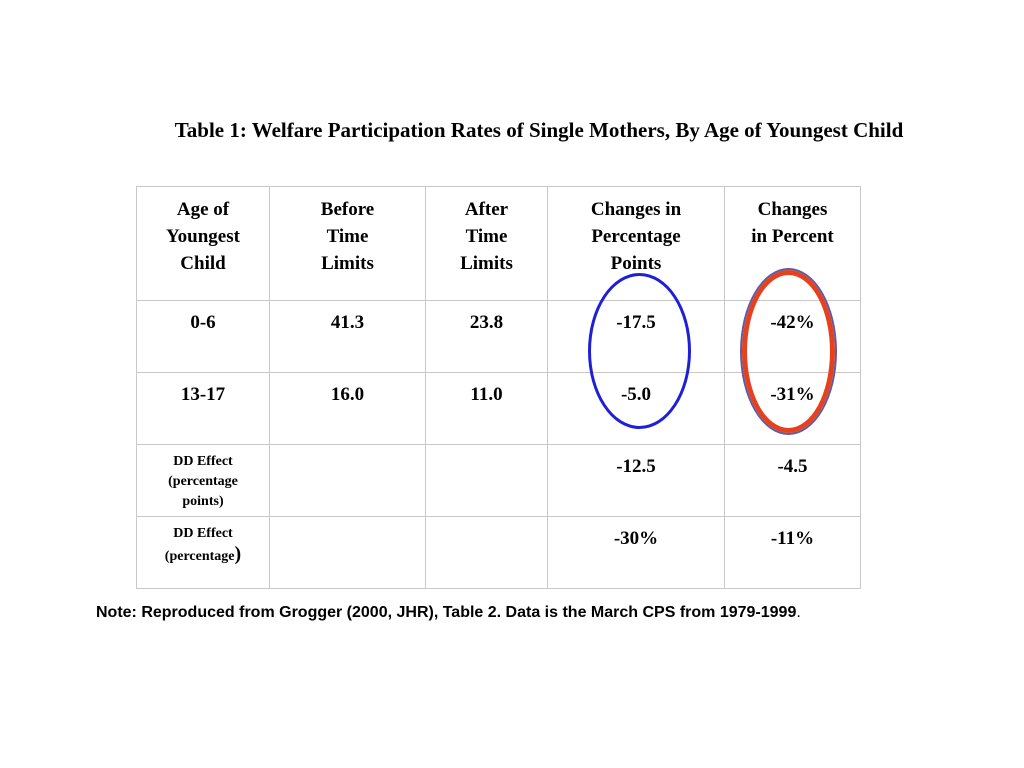  I want to click on dd-effect-percentage-row: DD Effect (percentage) -30% -11%, so click(498, 552).